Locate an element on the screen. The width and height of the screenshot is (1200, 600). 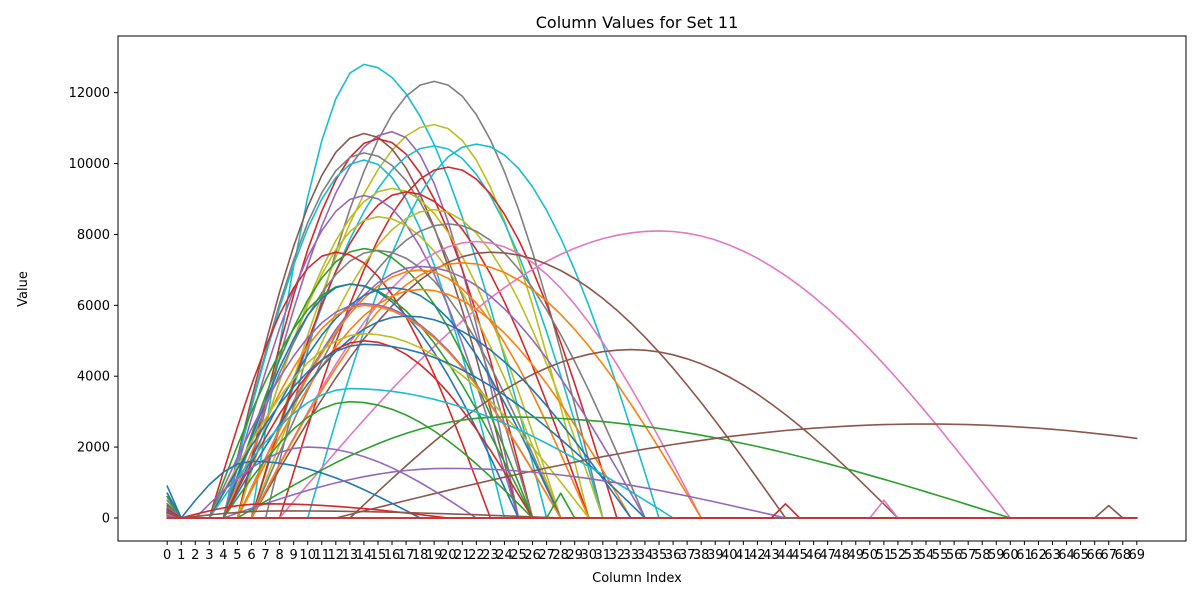
x-tick-label: 50 is located at coordinates (870, 555).